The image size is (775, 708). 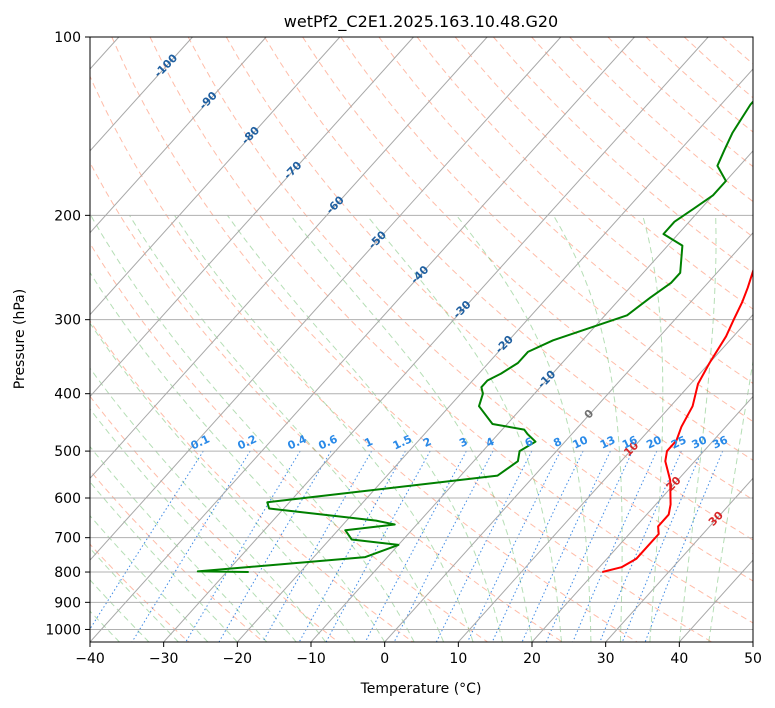 I want to click on x-tick-label: 20, so click(x=532, y=659).